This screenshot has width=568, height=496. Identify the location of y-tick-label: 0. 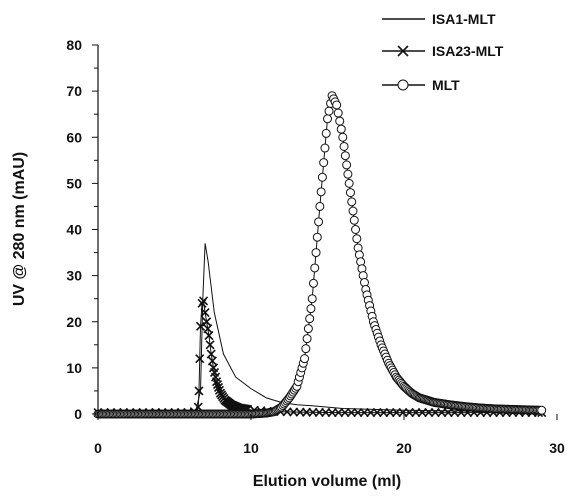
(78, 414).